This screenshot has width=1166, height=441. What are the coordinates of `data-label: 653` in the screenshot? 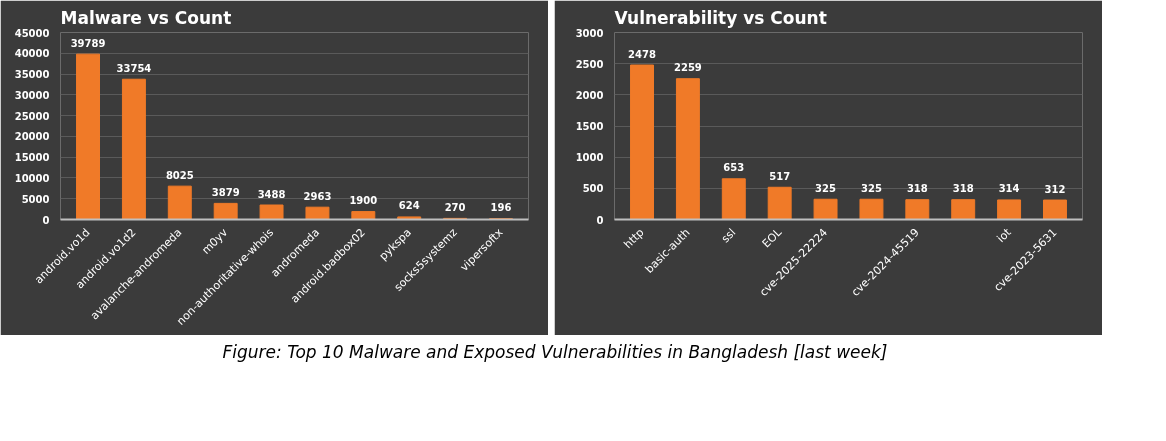 It's located at (734, 168).